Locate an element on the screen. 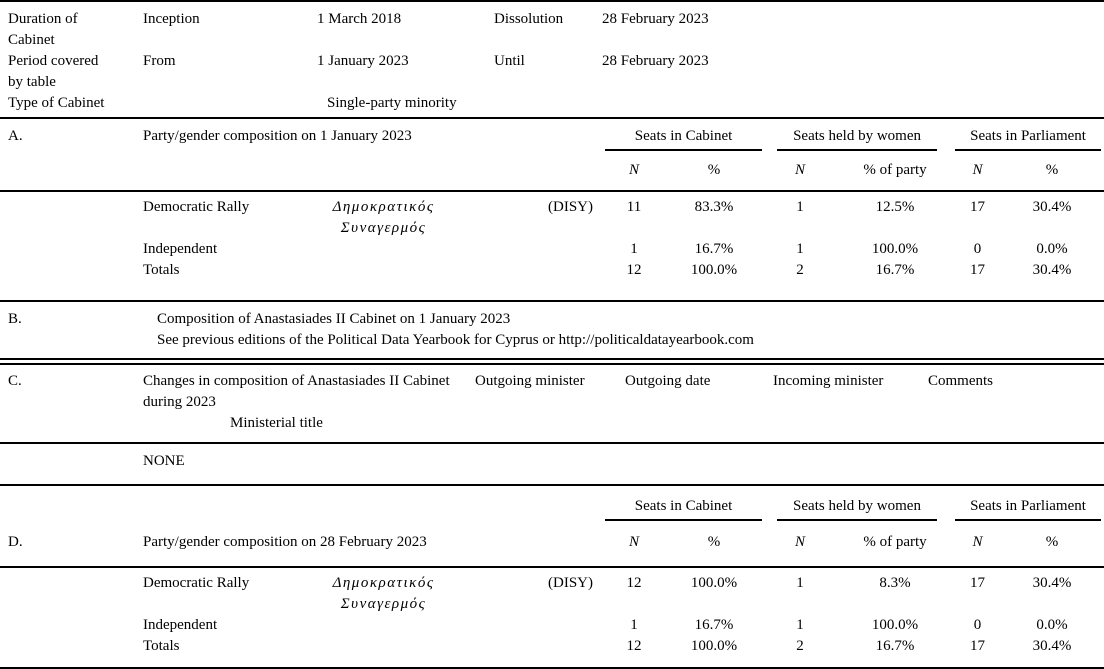  section-c-none-value: NONE is located at coordinates (164, 461).